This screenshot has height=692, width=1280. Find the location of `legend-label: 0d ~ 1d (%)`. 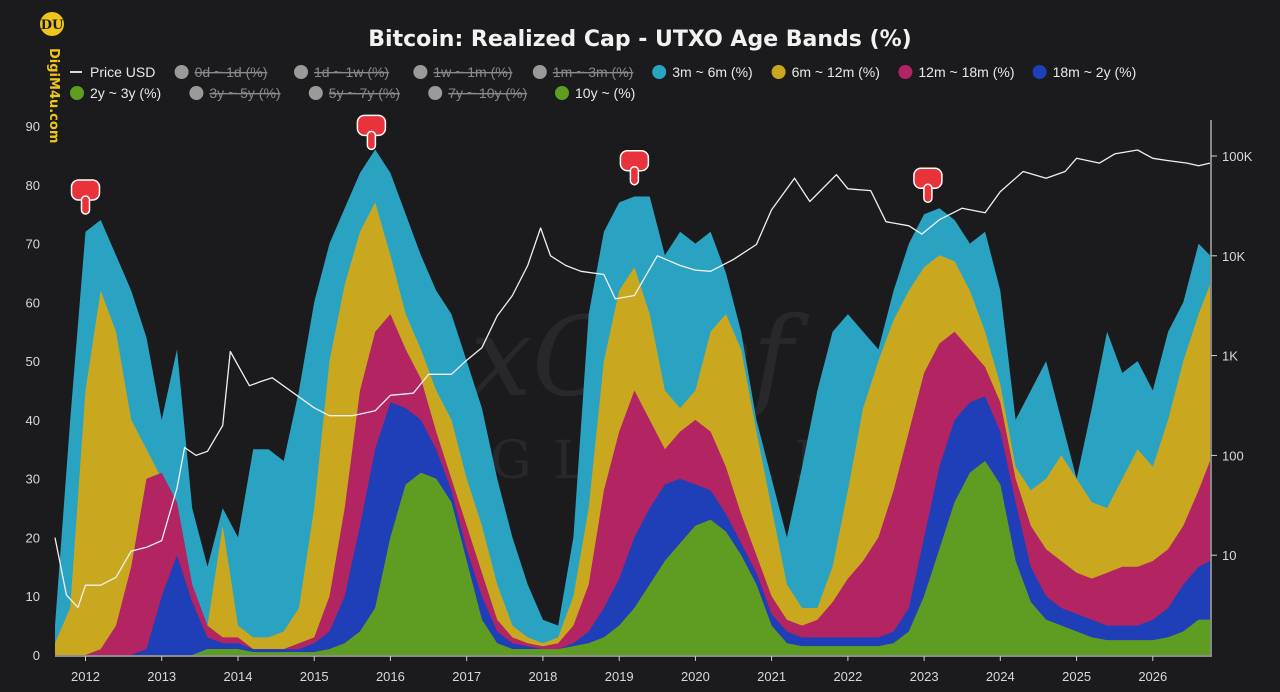

legend-label: 0d ~ 1d (%) is located at coordinates (231, 72).